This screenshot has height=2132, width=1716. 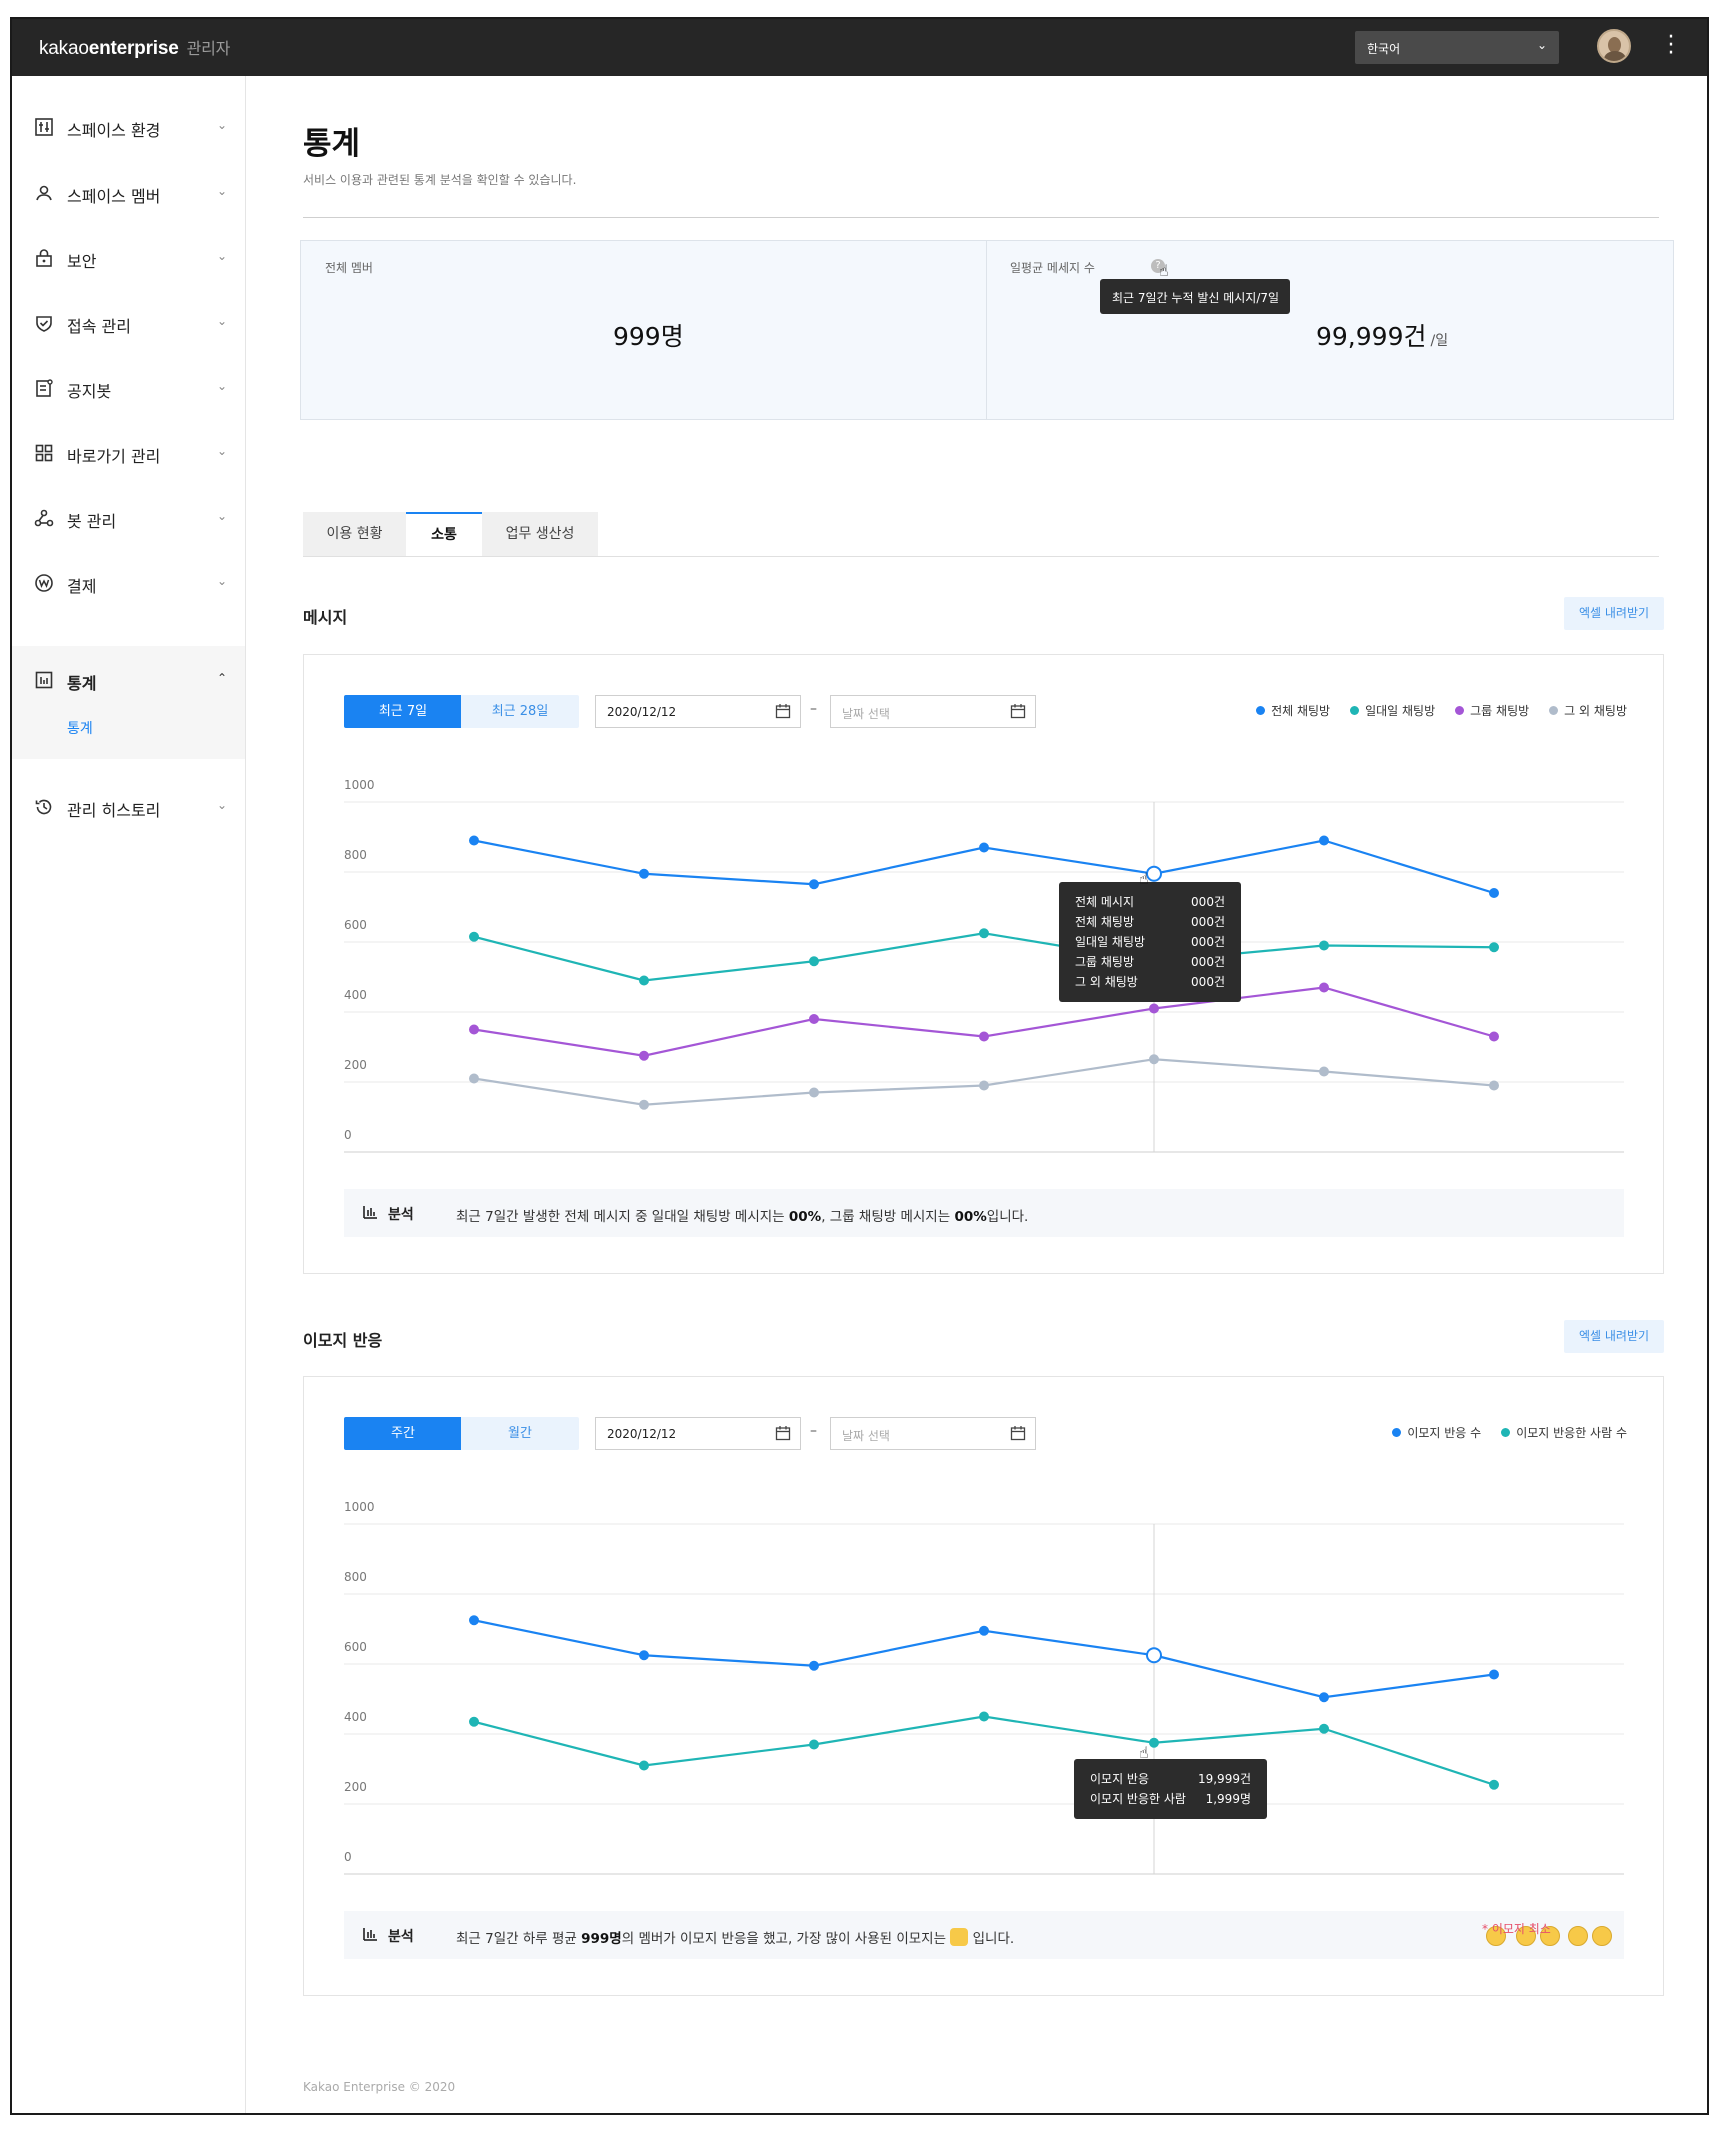 What do you see at coordinates (540, 534) in the screenshot?
I see `tab-productivity: 업무 생산성` at bounding box center [540, 534].